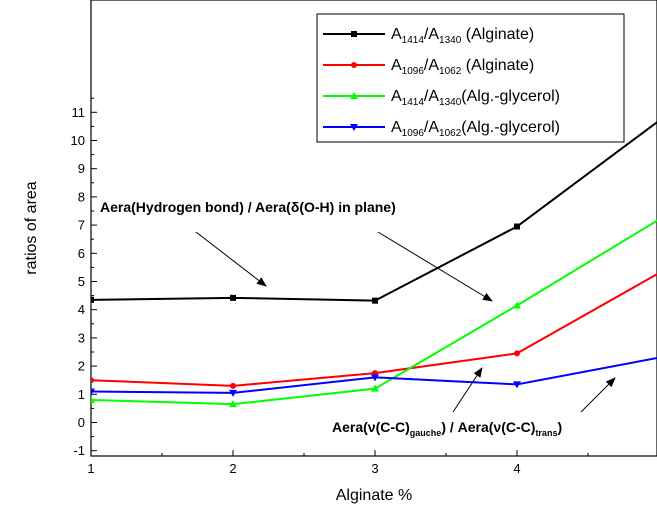 This screenshot has height=509, width=657. I want to click on y-tick-label: 2, so click(81, 366).